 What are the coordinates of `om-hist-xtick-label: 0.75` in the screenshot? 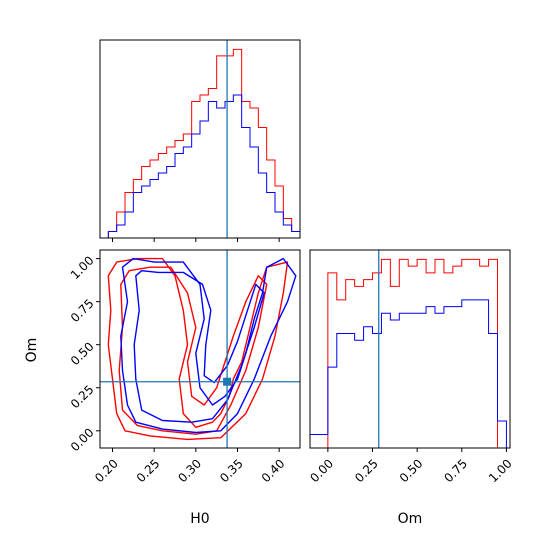 It's located at (455, 470).